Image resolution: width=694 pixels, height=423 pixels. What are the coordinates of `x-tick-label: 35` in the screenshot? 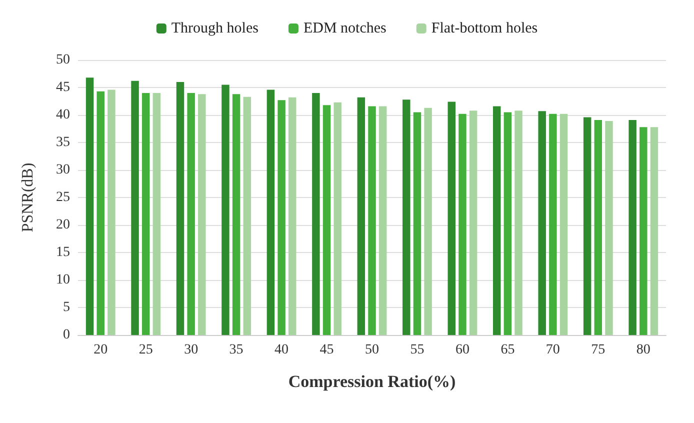 It's located at (236, 350).